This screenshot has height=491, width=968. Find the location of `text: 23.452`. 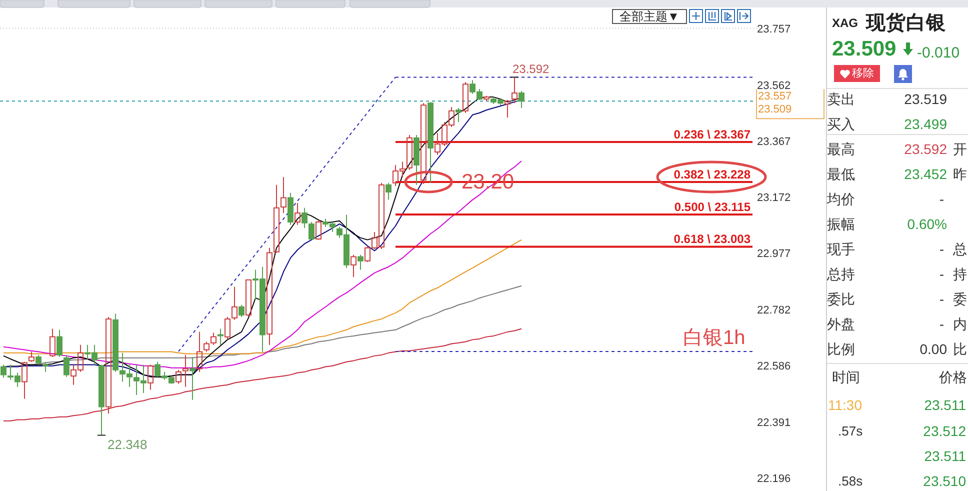

text: 23.452 is located at coordinates (926, 174).